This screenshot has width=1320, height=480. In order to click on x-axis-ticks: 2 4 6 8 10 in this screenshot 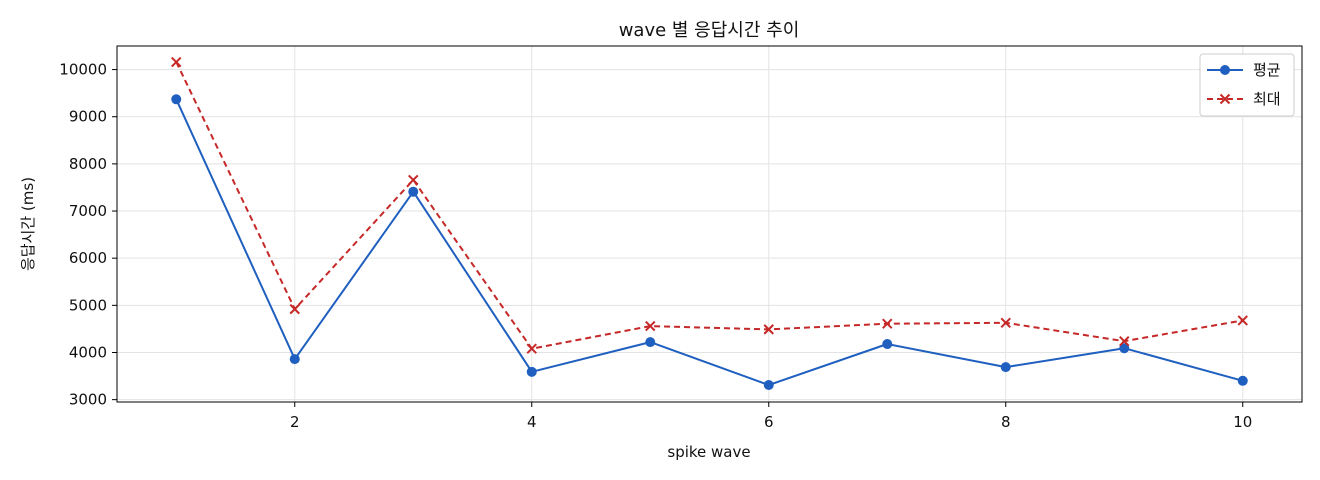, I will do `click(771, 416)`.